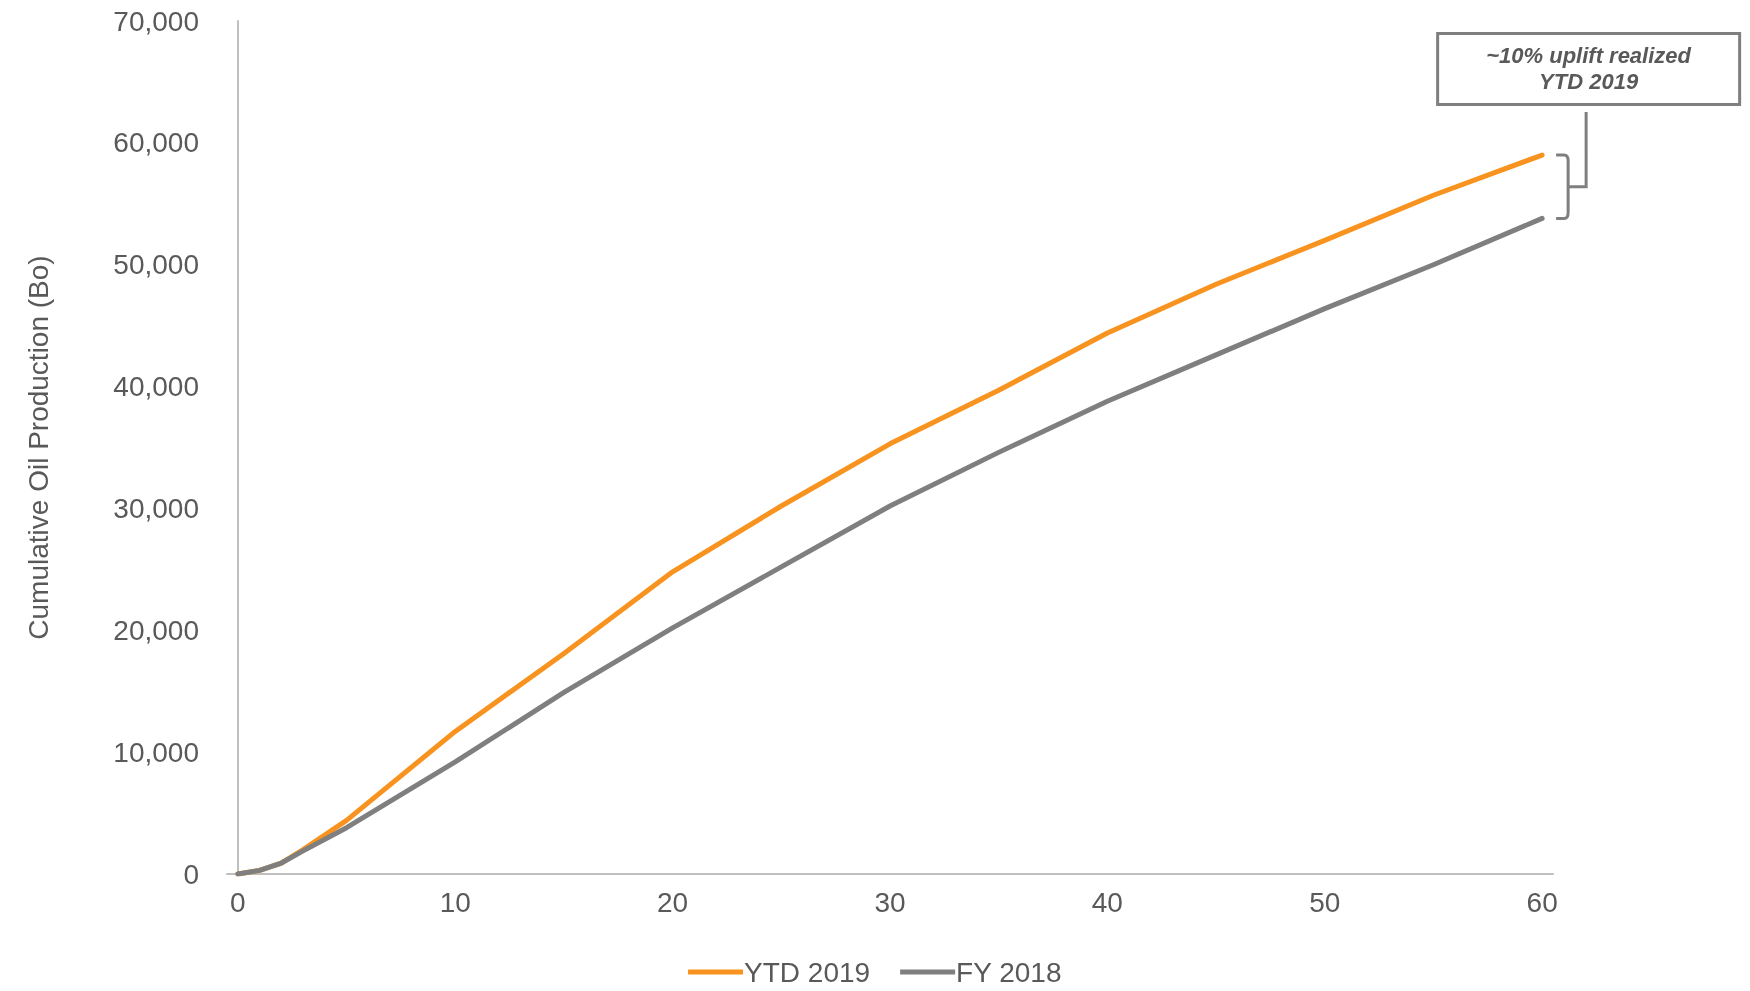 Image resolution: width=1750 pixels, height=991 pixels. I want to click on y-tick-label: 0, so click(191, 874).